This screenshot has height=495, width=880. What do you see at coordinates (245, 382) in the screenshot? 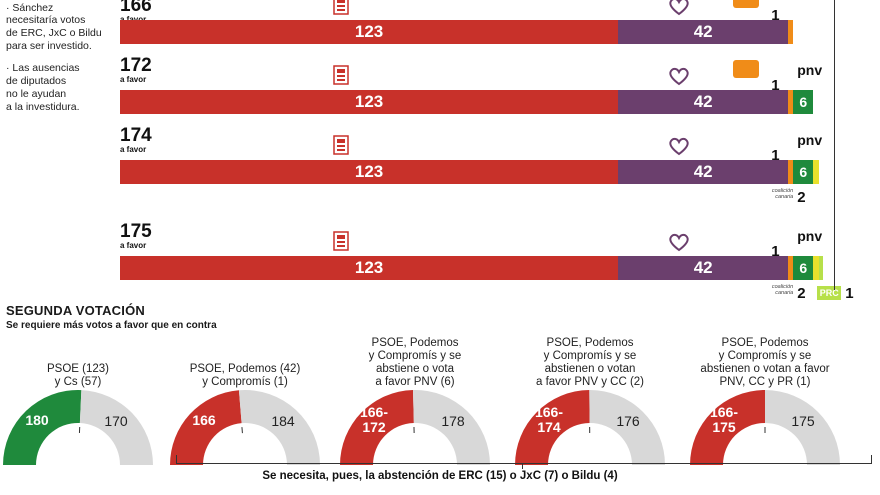
I see `gauge-caption-line: y Compromís (1)` at bounding box center [245, 382].